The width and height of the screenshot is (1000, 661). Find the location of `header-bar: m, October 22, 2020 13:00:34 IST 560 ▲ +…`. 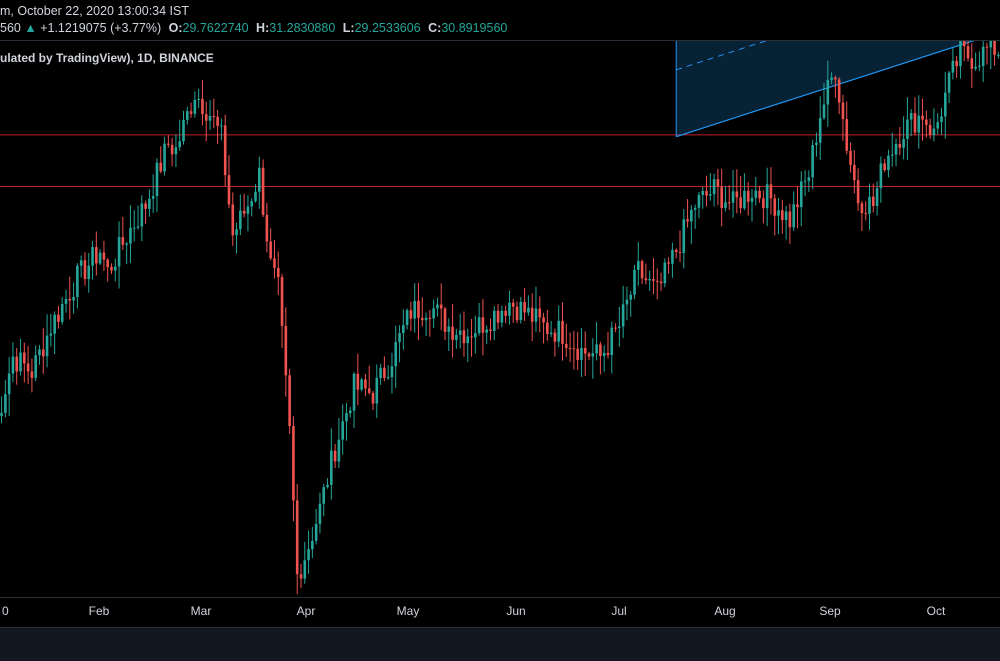

header-bar: m, October 22, 2020 13:00:34 IST 560 ▲ +… is located at coordinates (500, 20).